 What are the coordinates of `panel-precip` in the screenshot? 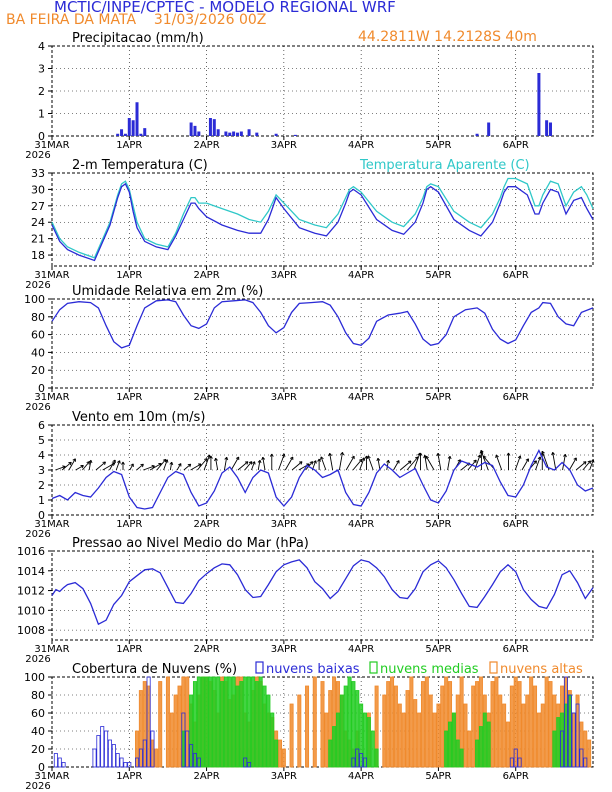 It's located at (321, 92).